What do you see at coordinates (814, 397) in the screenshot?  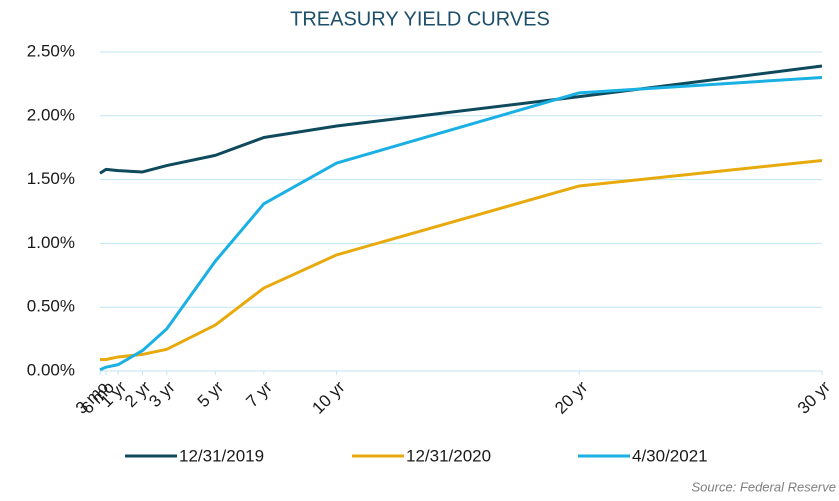 I see `x-tick-label: 30 yr` at bounding box center [814, 397].